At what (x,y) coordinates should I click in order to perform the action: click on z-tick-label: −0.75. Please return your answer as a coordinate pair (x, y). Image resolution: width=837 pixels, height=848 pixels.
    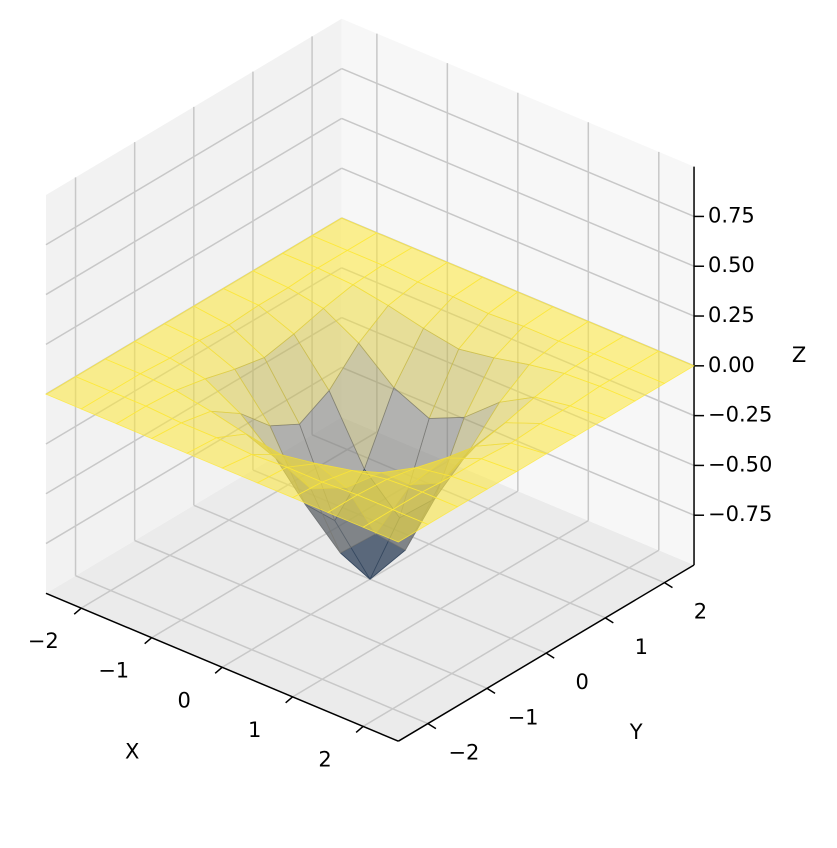
    Looking at the image, I should click on (740, 514).